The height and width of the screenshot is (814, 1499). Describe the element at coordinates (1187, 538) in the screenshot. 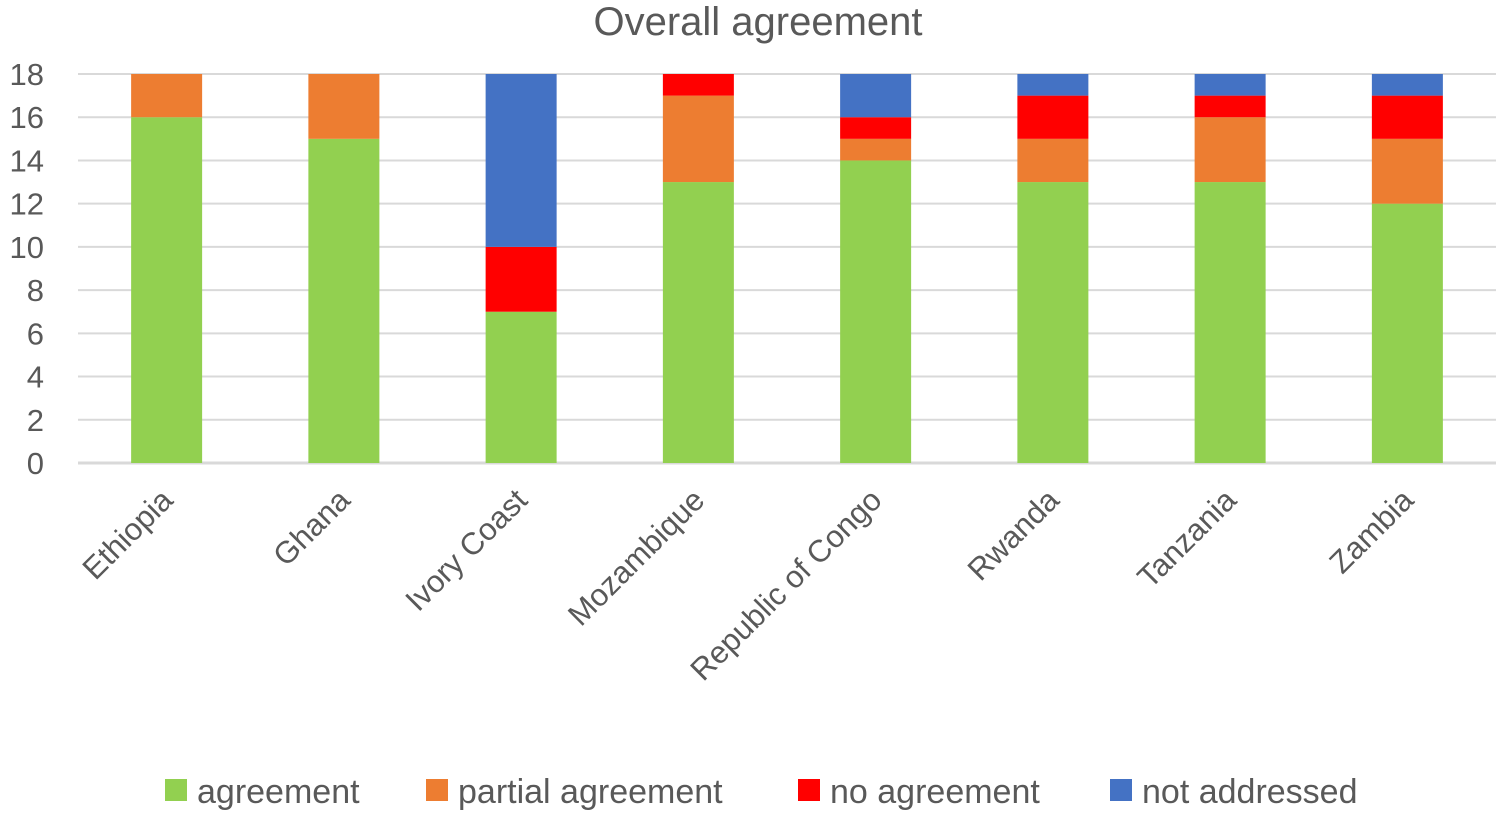

I see `x-category-label: Tanzania` at that location.